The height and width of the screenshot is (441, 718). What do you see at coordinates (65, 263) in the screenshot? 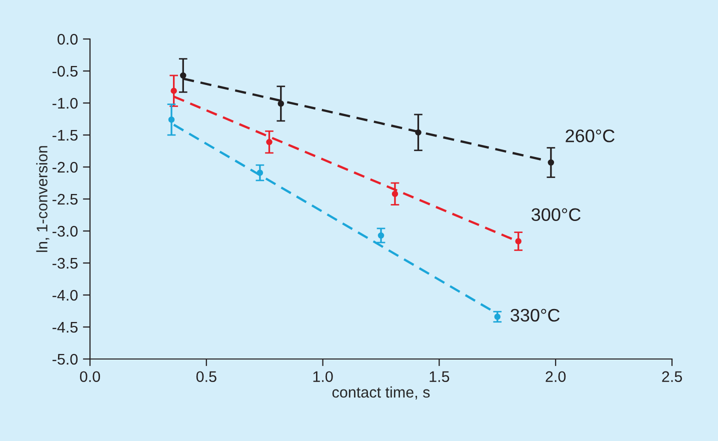
I see `y-tick-label: -3.5` at bounding box center [65, 263].